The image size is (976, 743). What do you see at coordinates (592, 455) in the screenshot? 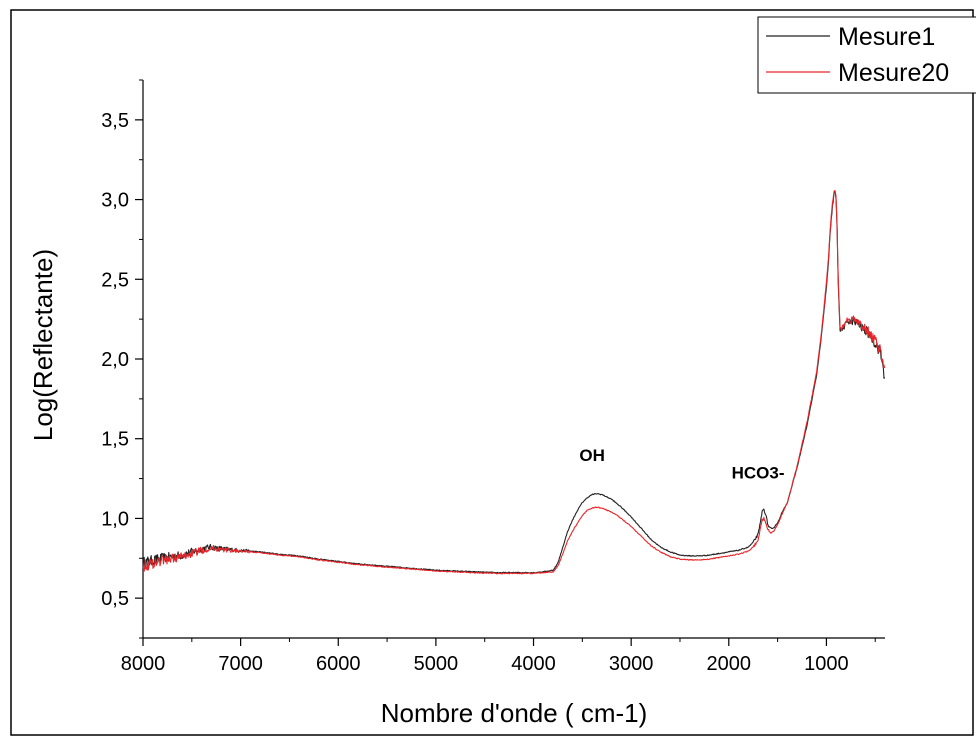
I see `annotation-0: OH` at bounding box center [592, 455].